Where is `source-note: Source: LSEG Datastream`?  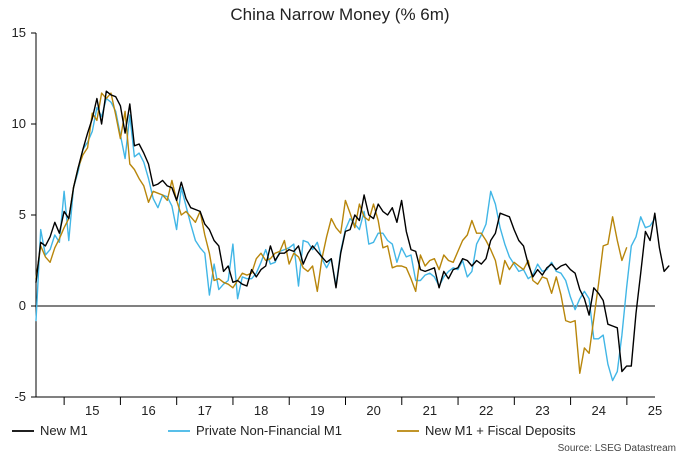 source-note: Source: LSEG Datastream is located at coordinates (617, 448).